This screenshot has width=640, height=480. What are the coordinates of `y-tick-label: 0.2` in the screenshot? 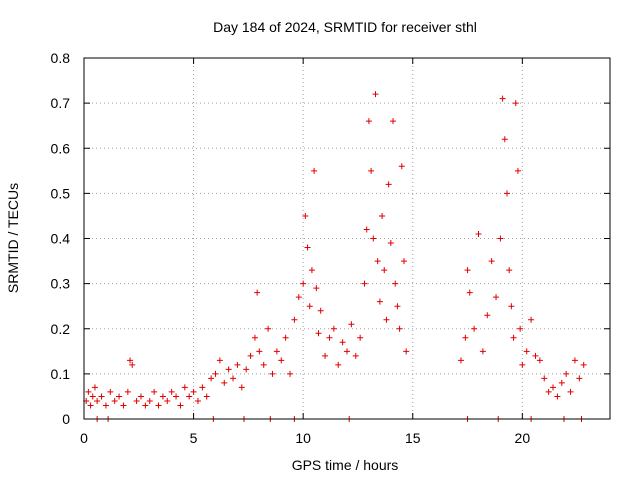 It's located at (61, 329).